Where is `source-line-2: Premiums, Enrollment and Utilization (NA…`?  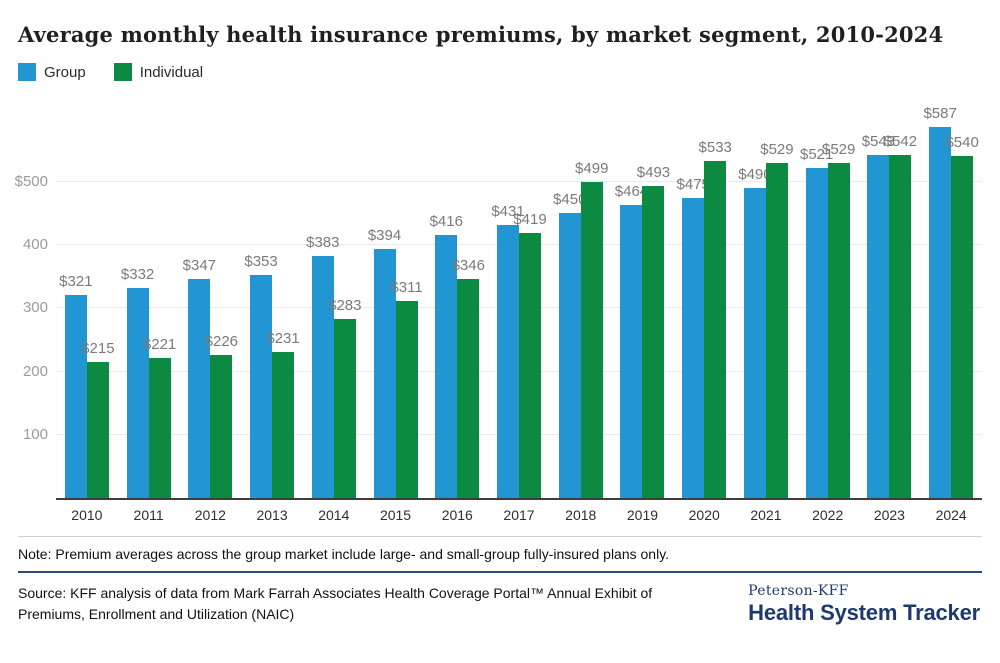
source-line-2: Premiums, Enrollment and Utilization (NA… is located at coordinates (156, 614).